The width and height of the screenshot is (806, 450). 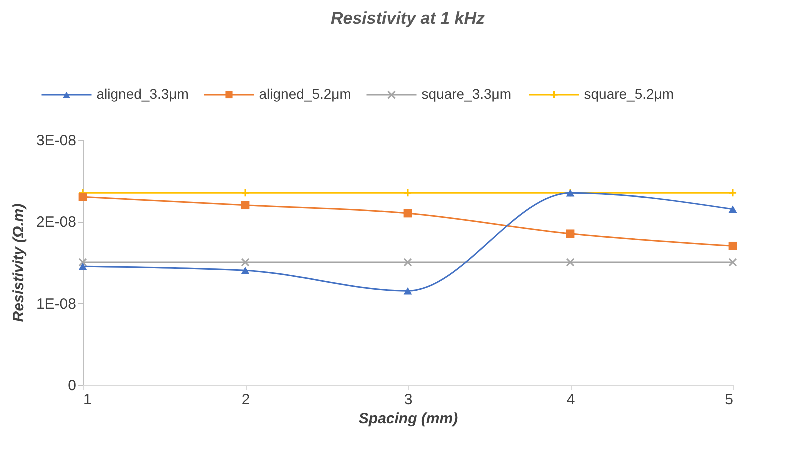 I want to click on chart-title: Resistivity at 1 kHz, so click(x=408, y=18).